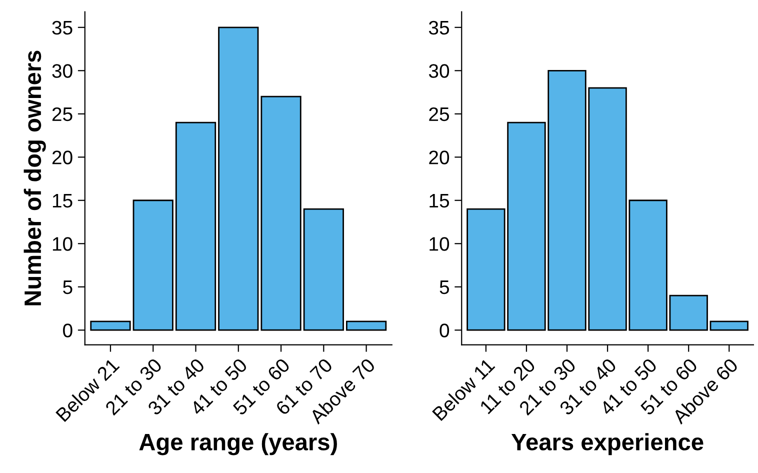  I want to click on x-axis-title: Years experience, so click(607, 444).